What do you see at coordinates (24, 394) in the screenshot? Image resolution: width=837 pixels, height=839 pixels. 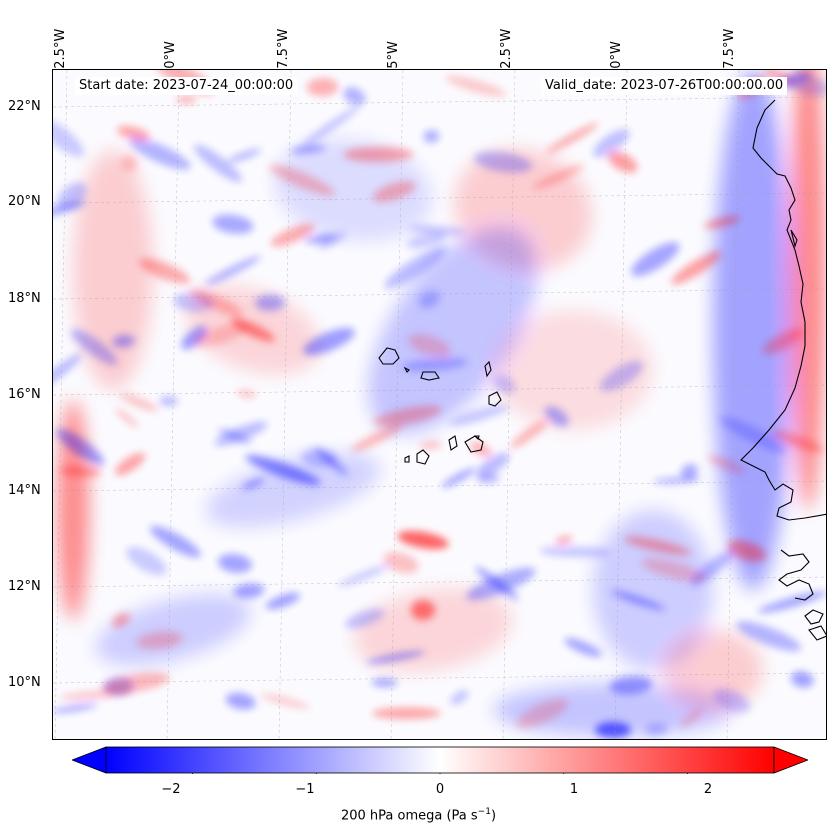 I see `lat-label-16n: 16°N` at bounding box center [24, 394].